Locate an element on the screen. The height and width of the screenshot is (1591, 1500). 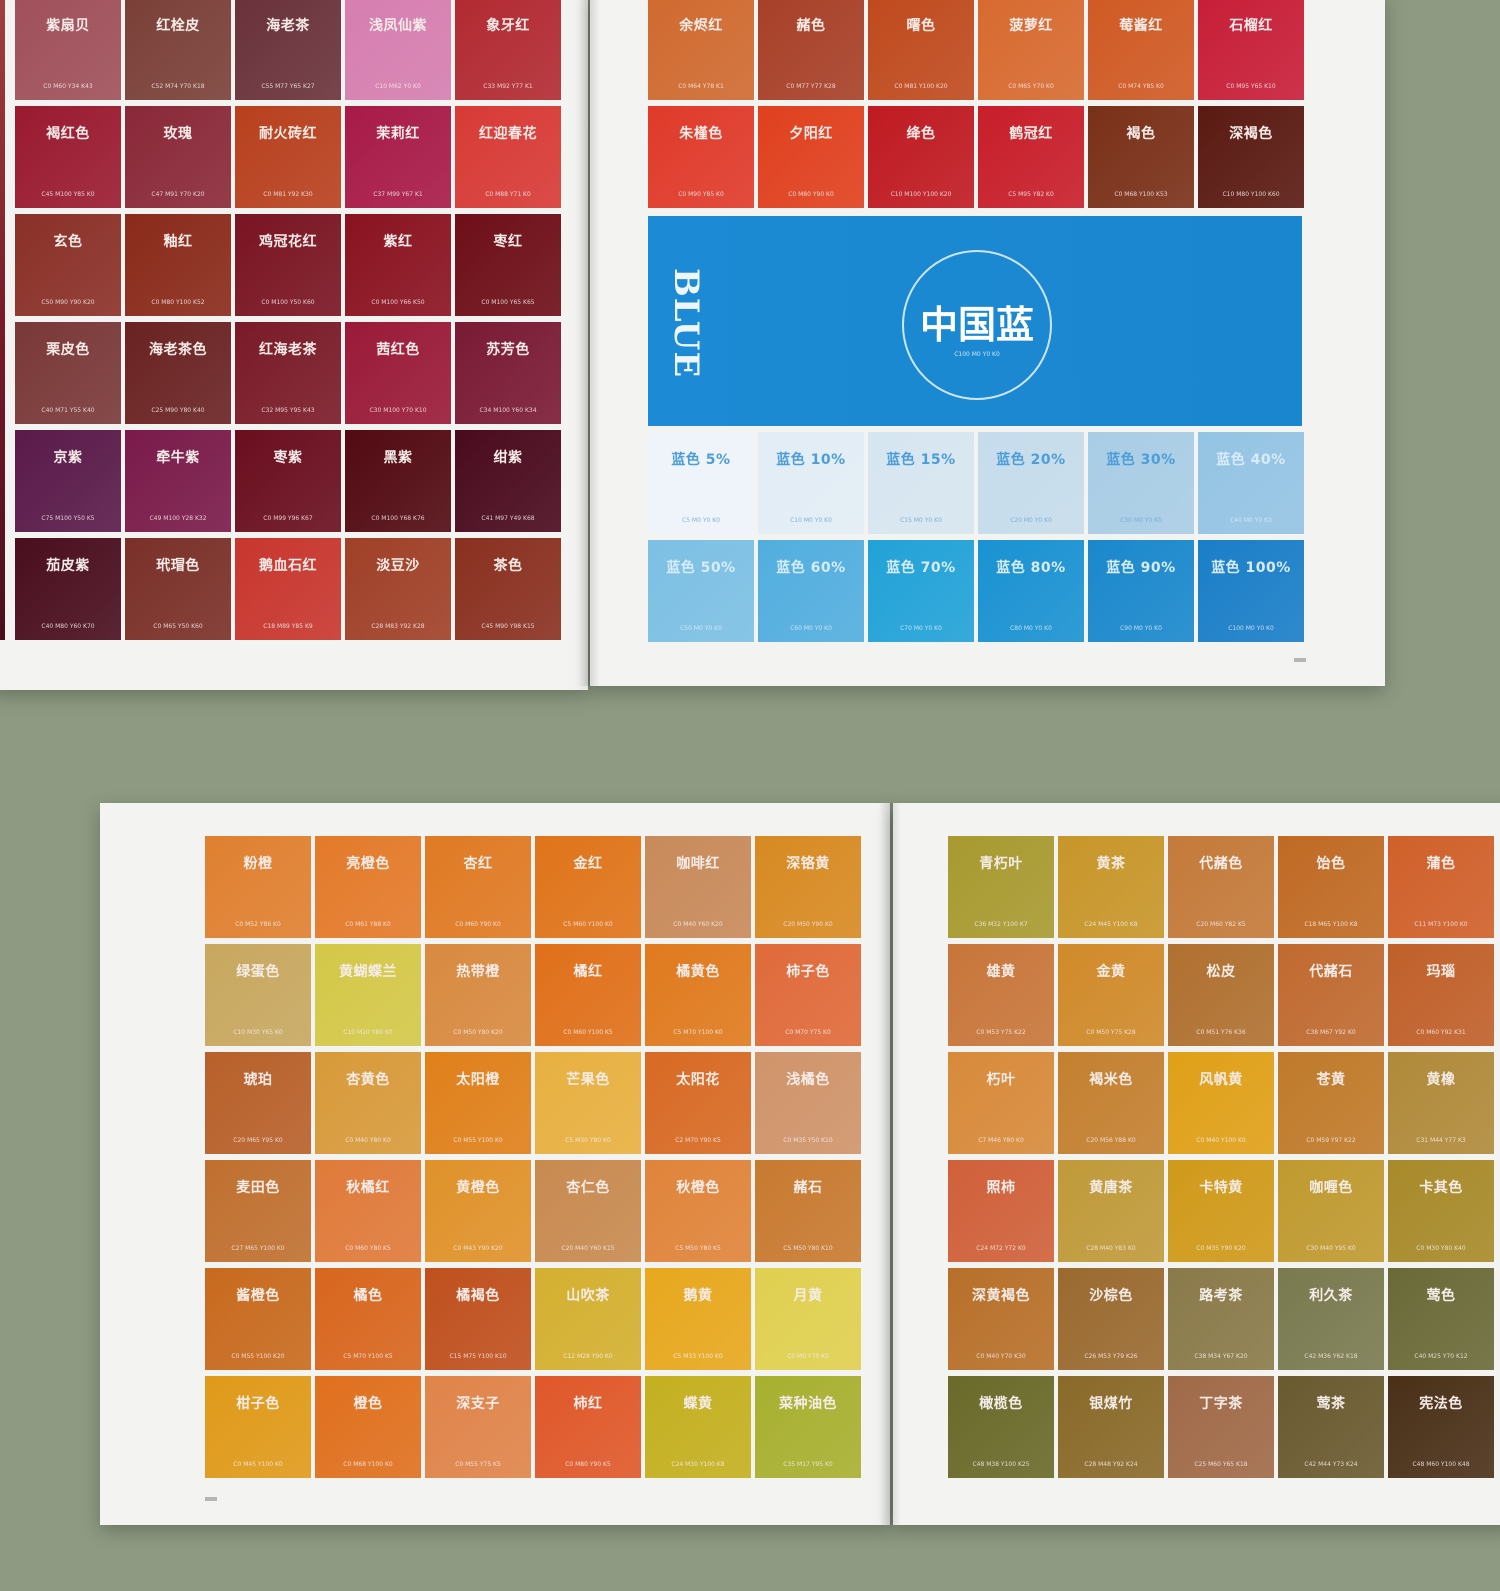
swatch-name: 茄皮紫 is located at coordinates (68, 566).